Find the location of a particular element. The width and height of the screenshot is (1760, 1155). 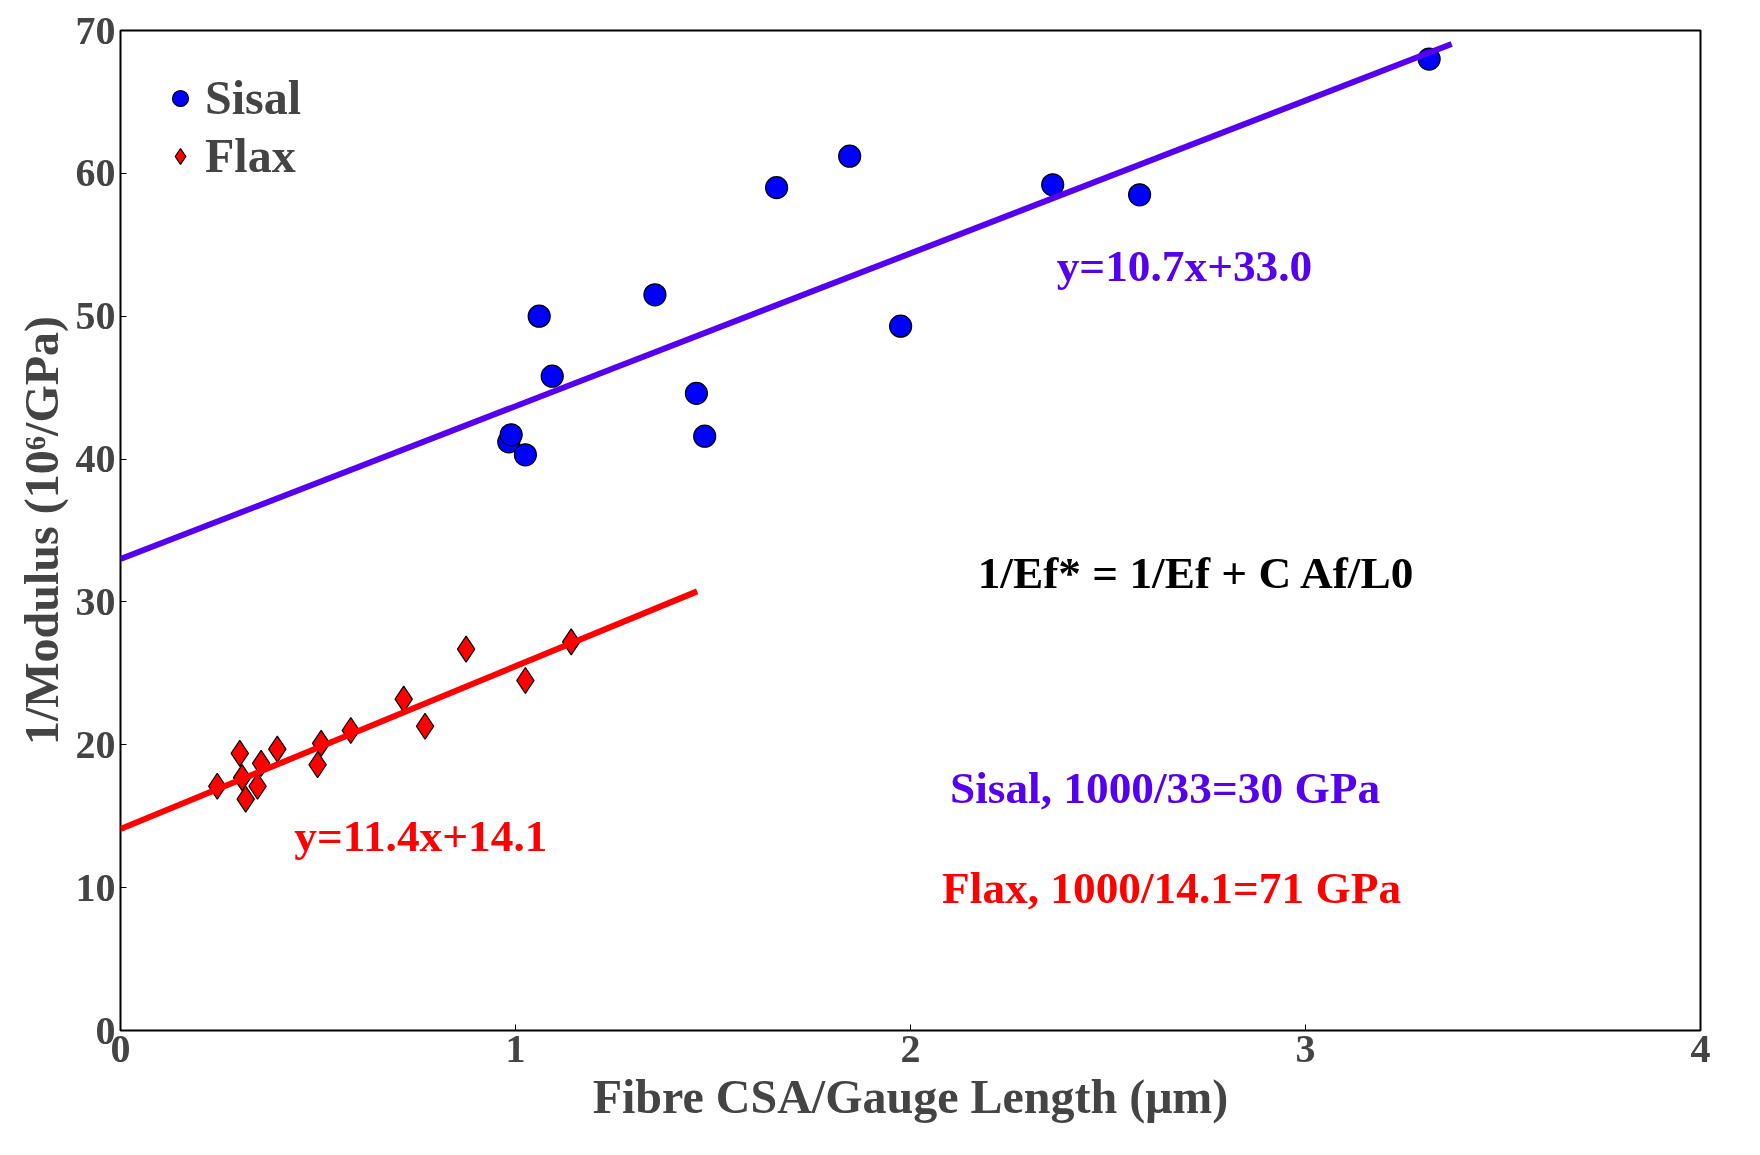

y-tick-label: 70 is located at coordinates (95, 30).